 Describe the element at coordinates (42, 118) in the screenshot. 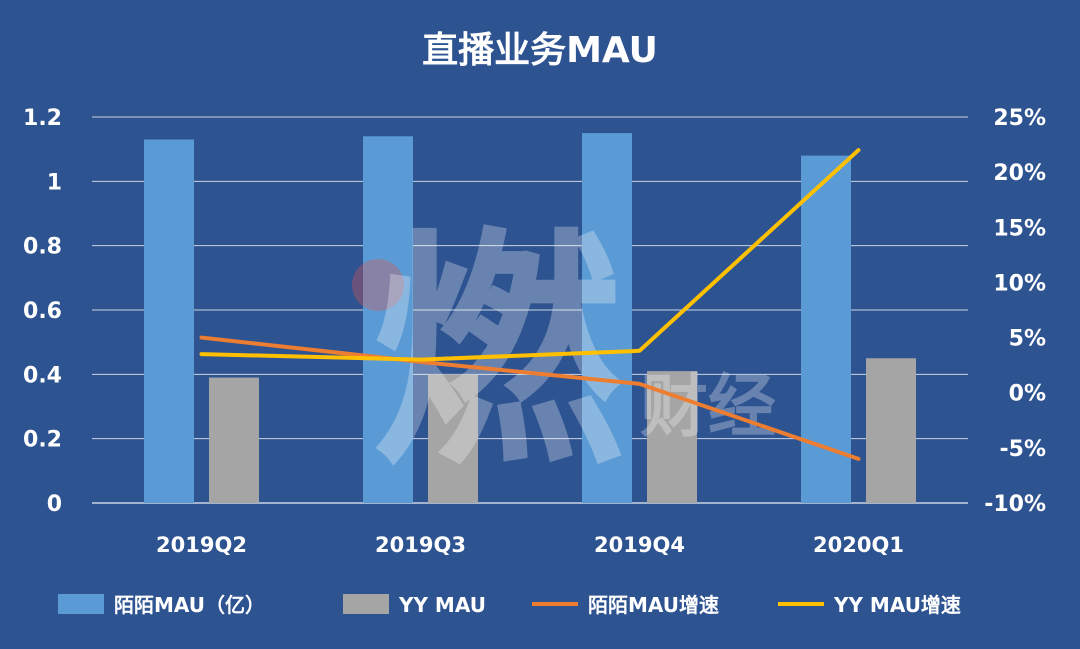

I see `y-left-tick-label: 1.2` at that location.